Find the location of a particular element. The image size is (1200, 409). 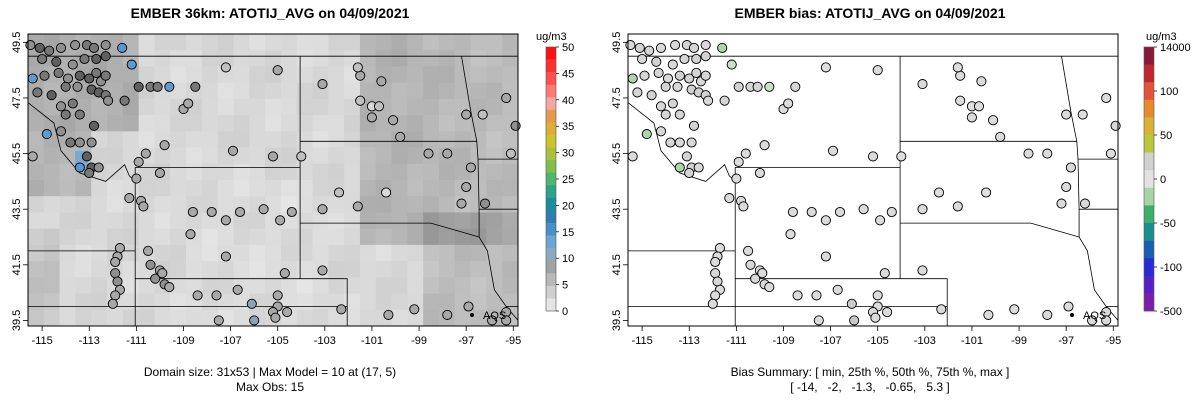

colorbar-tick-label: 0 is located at coordinates (1163, 180).